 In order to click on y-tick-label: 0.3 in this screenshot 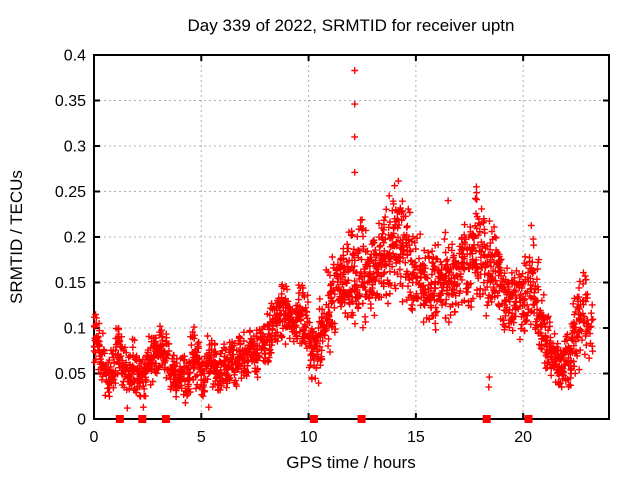, I will do `click(75, 147)`.